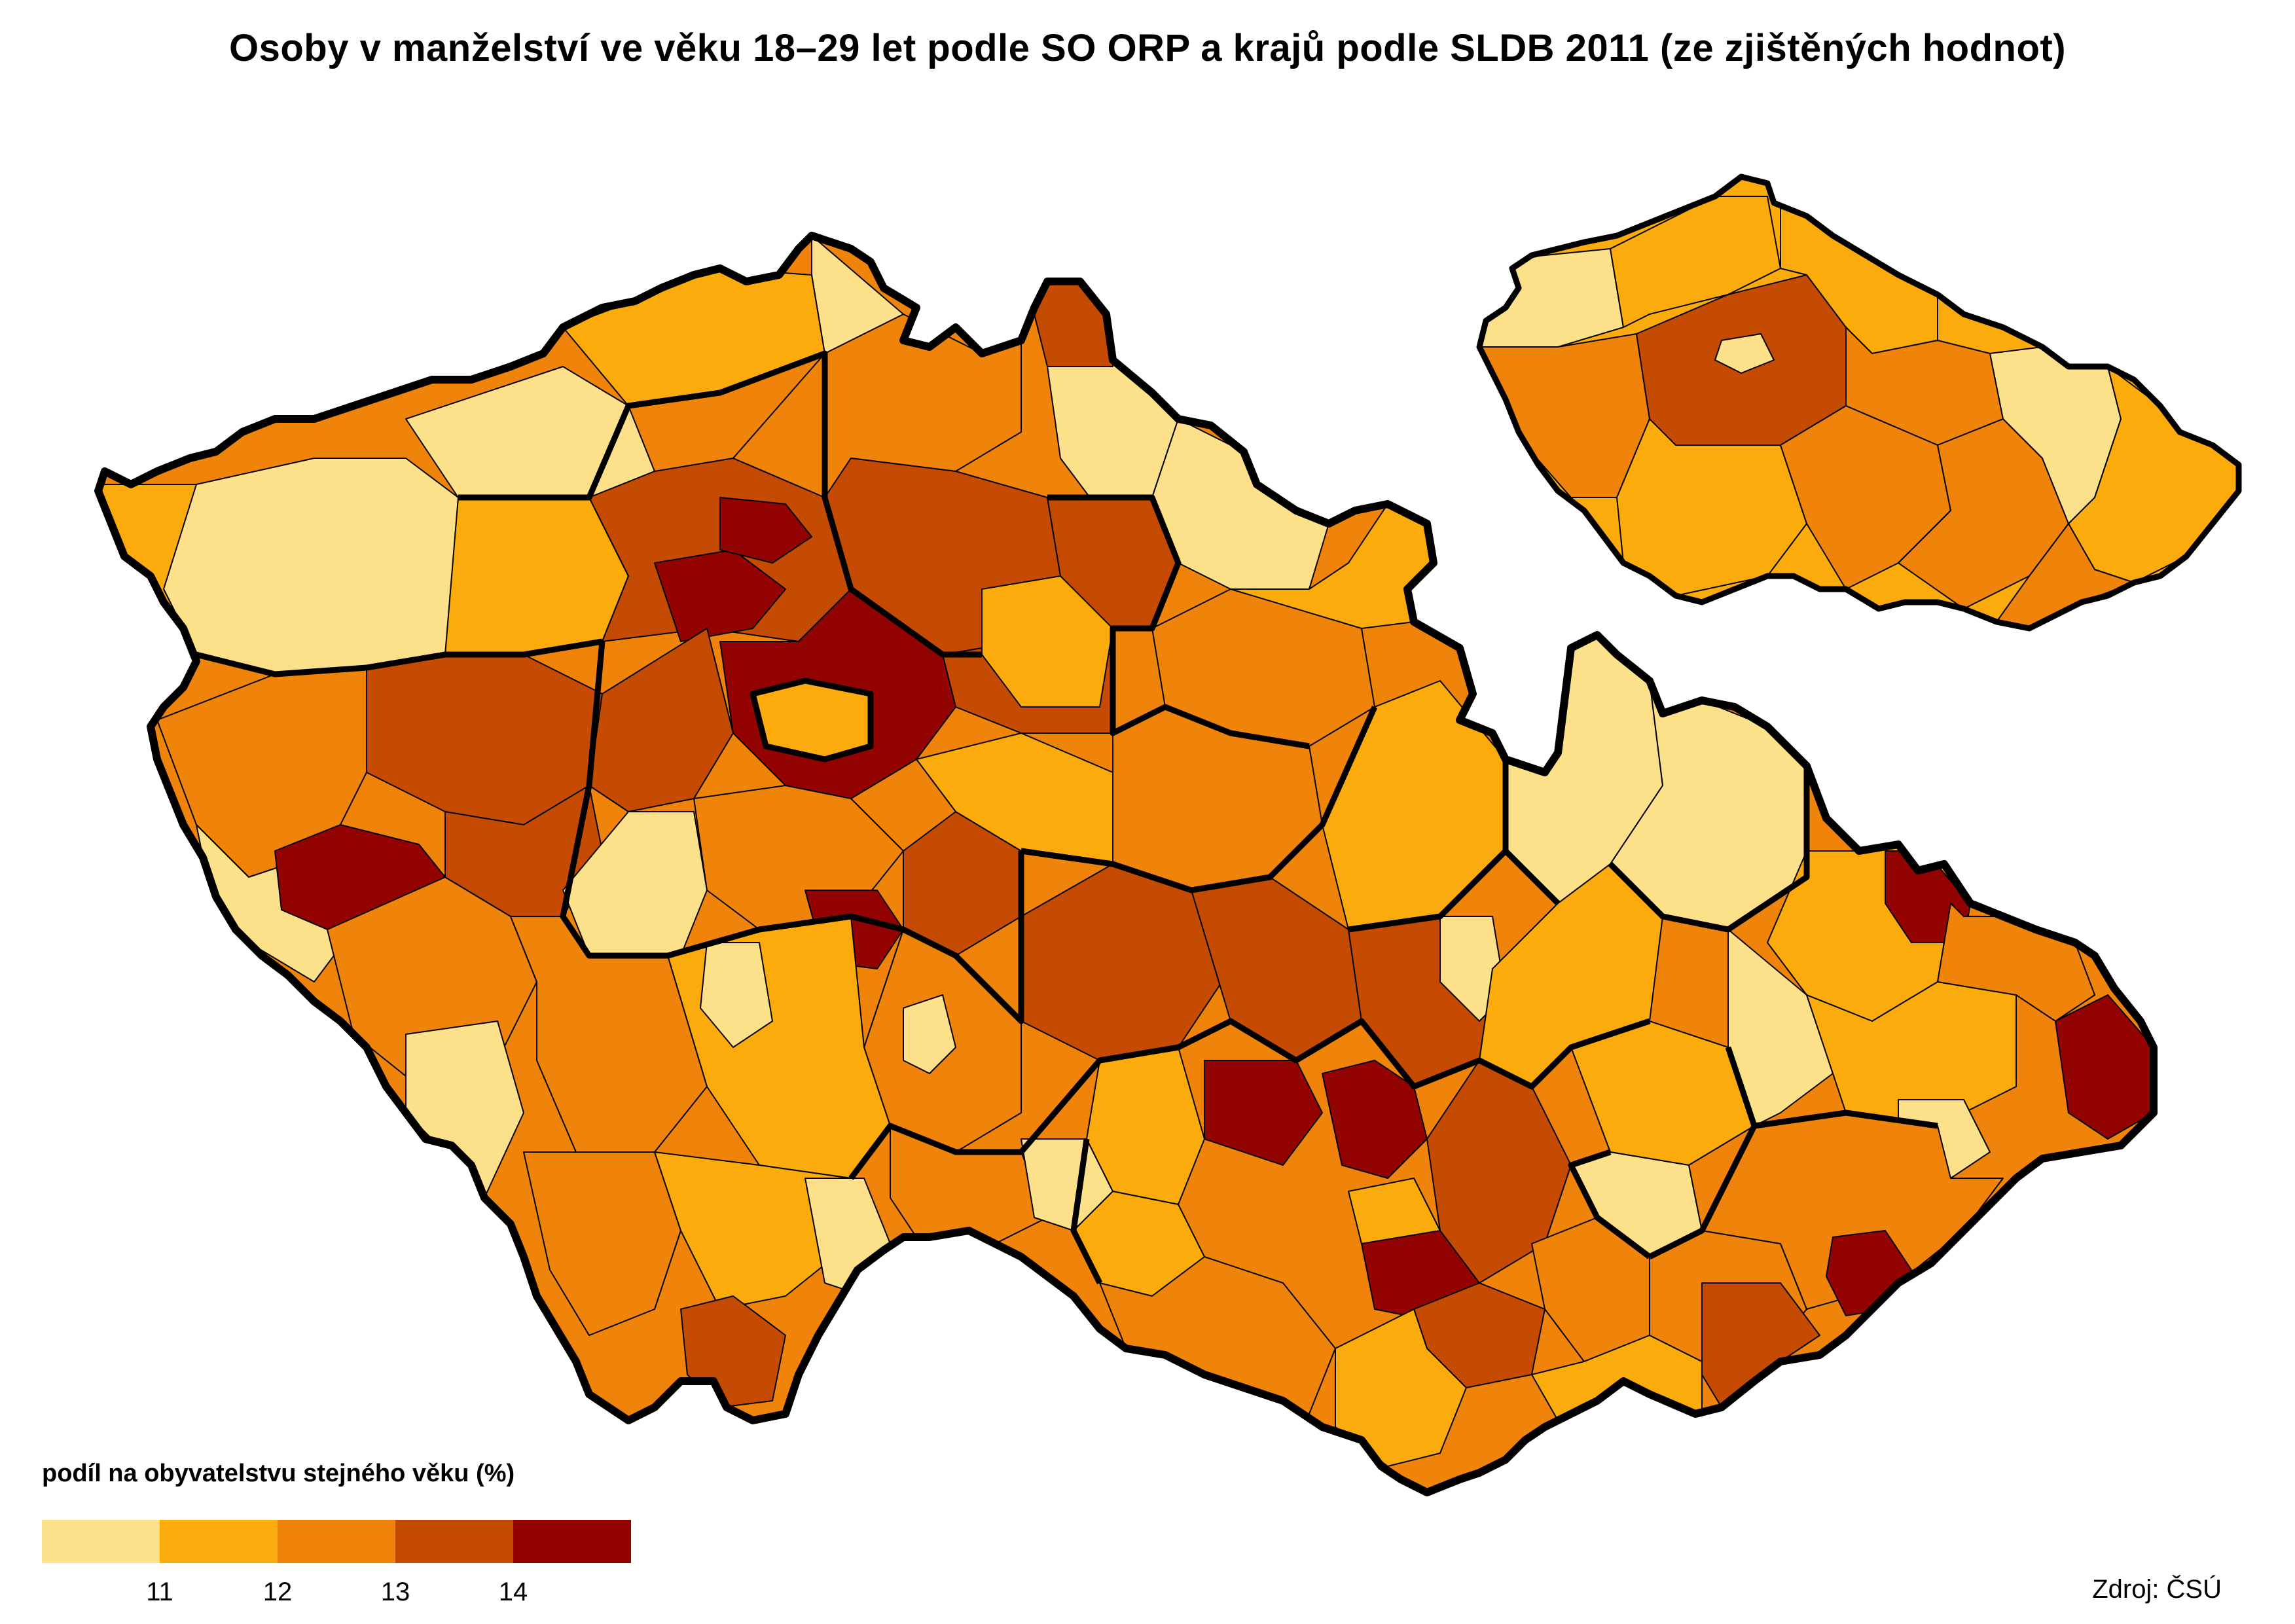 This screenshot has width=2295, height=1624. I want to click on legend-tick-label: 14, so click(513, 1592).